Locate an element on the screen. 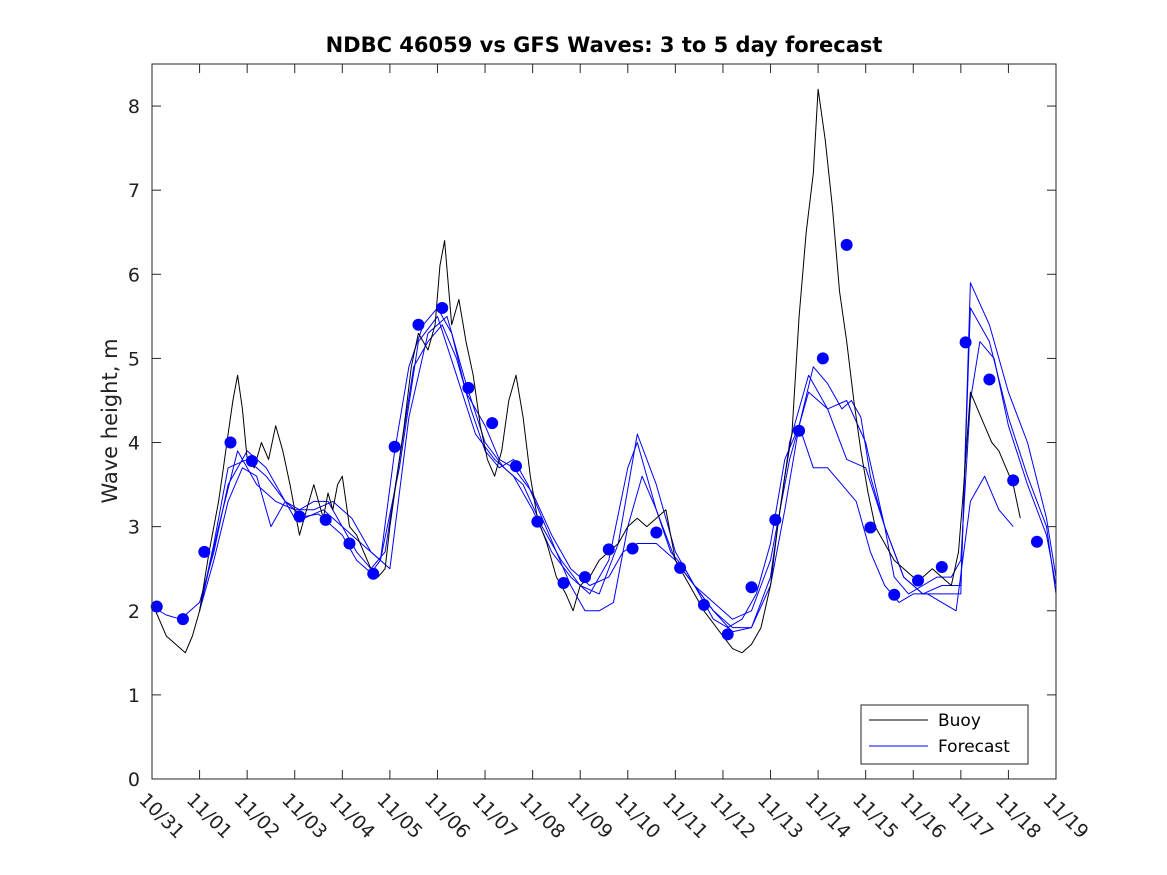 The width and height of the screenshot is (1167, 875). legend: Buoy Forecast is located at coordinates (944, 734).